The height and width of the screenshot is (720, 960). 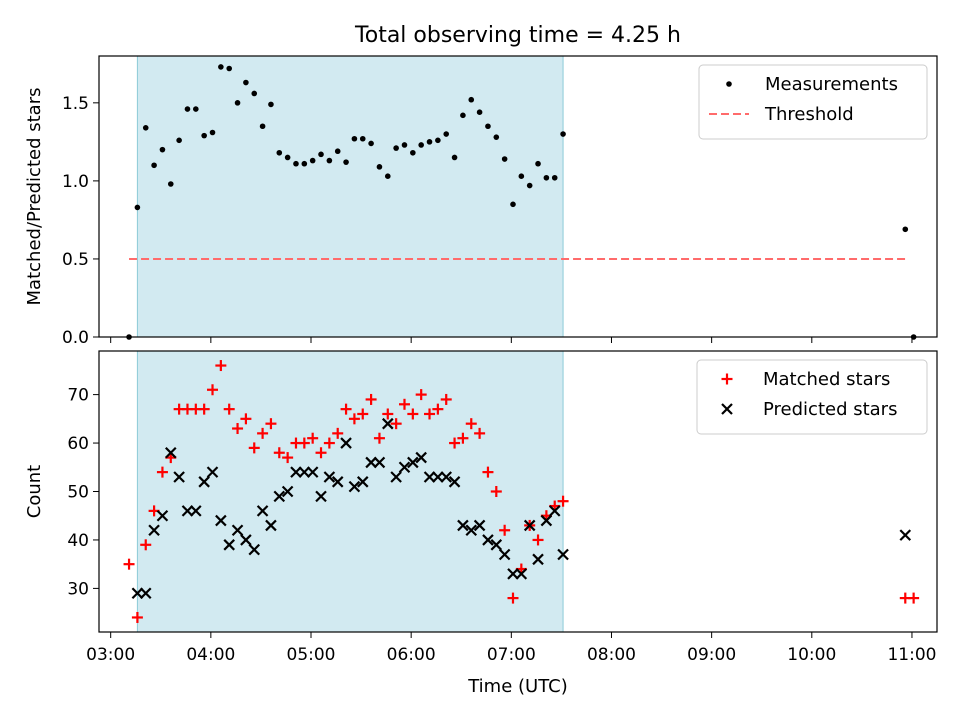 What do you see at coordinates (75, 260) in the screenshot?
I see `y-tick-label: 0.5` at bounding box center [75, 260].